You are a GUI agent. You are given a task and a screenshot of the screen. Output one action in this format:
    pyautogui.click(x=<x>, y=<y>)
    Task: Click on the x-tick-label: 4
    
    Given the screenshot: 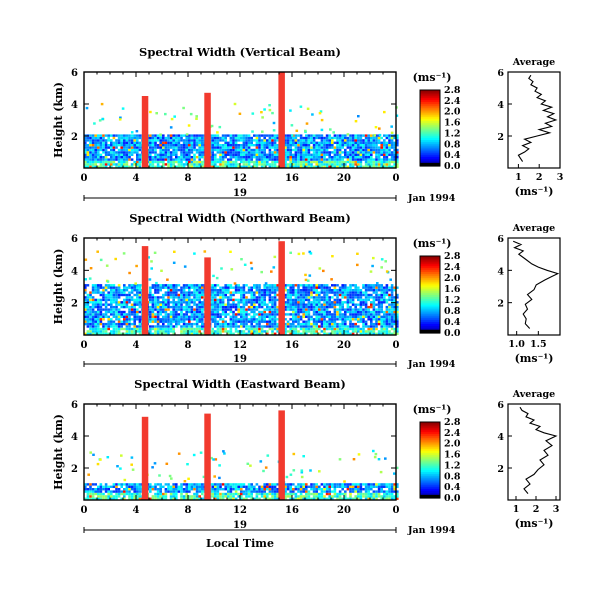 What is the action you would take?
    pyautogui.click(x=136, y=345)
    